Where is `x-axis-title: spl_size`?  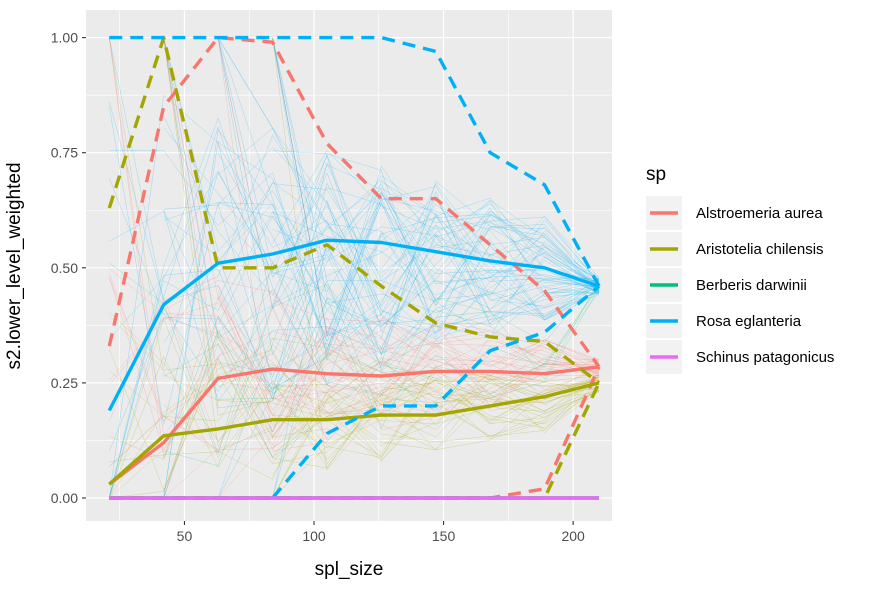
x-axis-title: spl_size is located at coordinates (349, 569).